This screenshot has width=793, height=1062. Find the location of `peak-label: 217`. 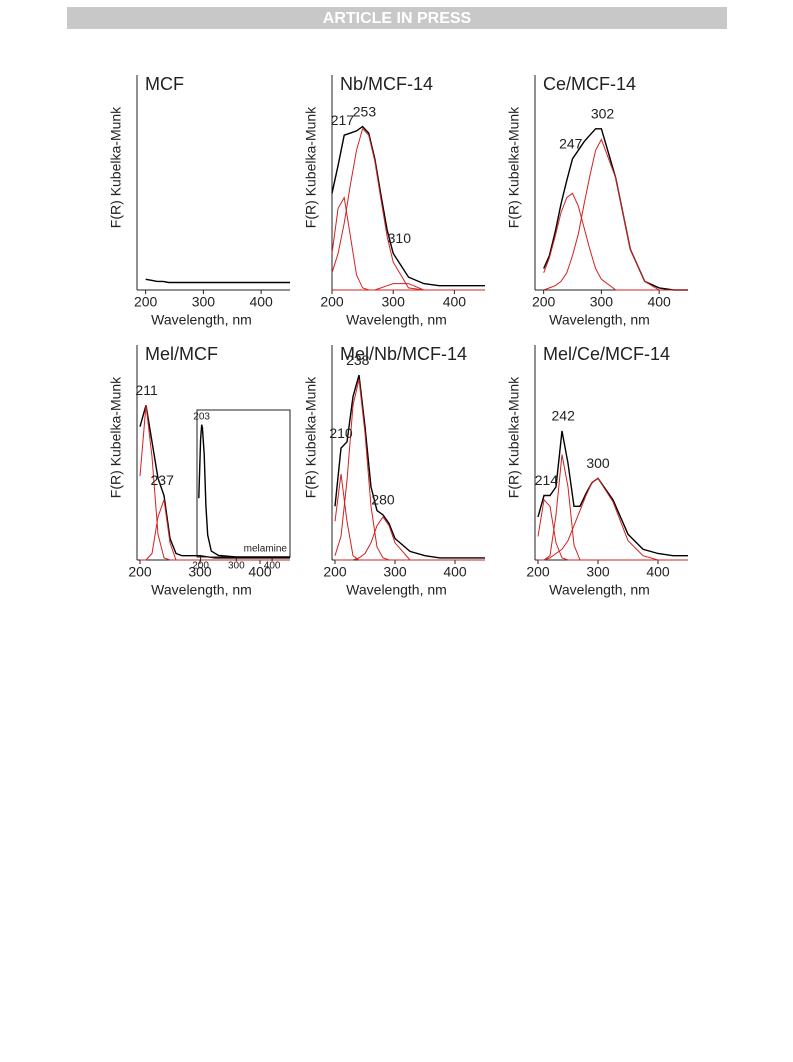

peak-label: 217 is located at coordinates (343, 120).